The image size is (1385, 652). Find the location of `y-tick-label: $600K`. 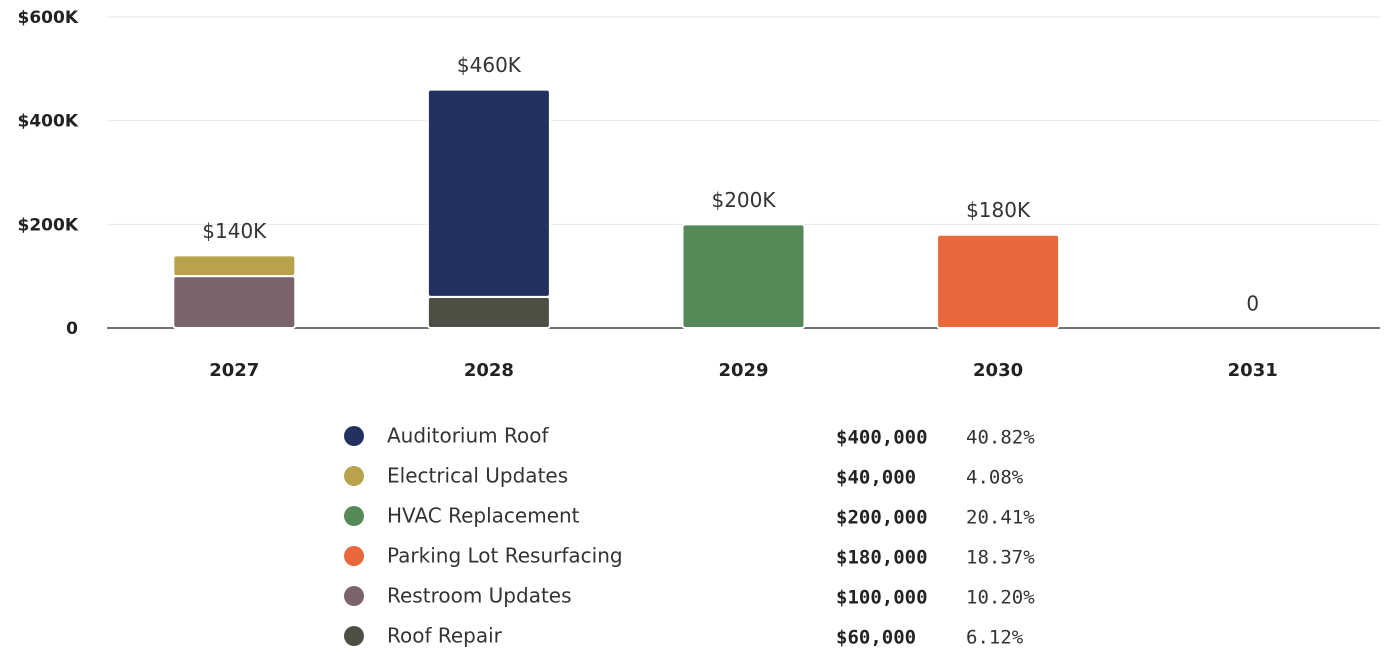

y-tick-label: $600K is located at coordinates (48, 18).